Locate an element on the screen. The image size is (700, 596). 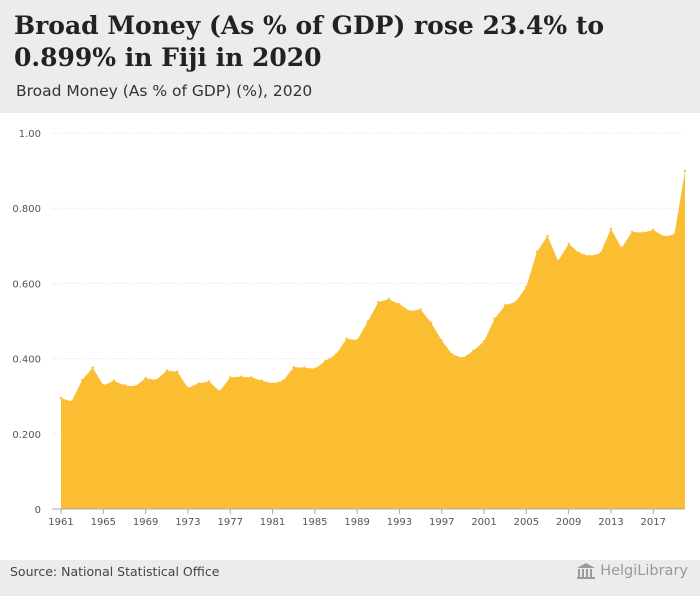
x-tick-label: 1985 is located at coordinates (314, 522).